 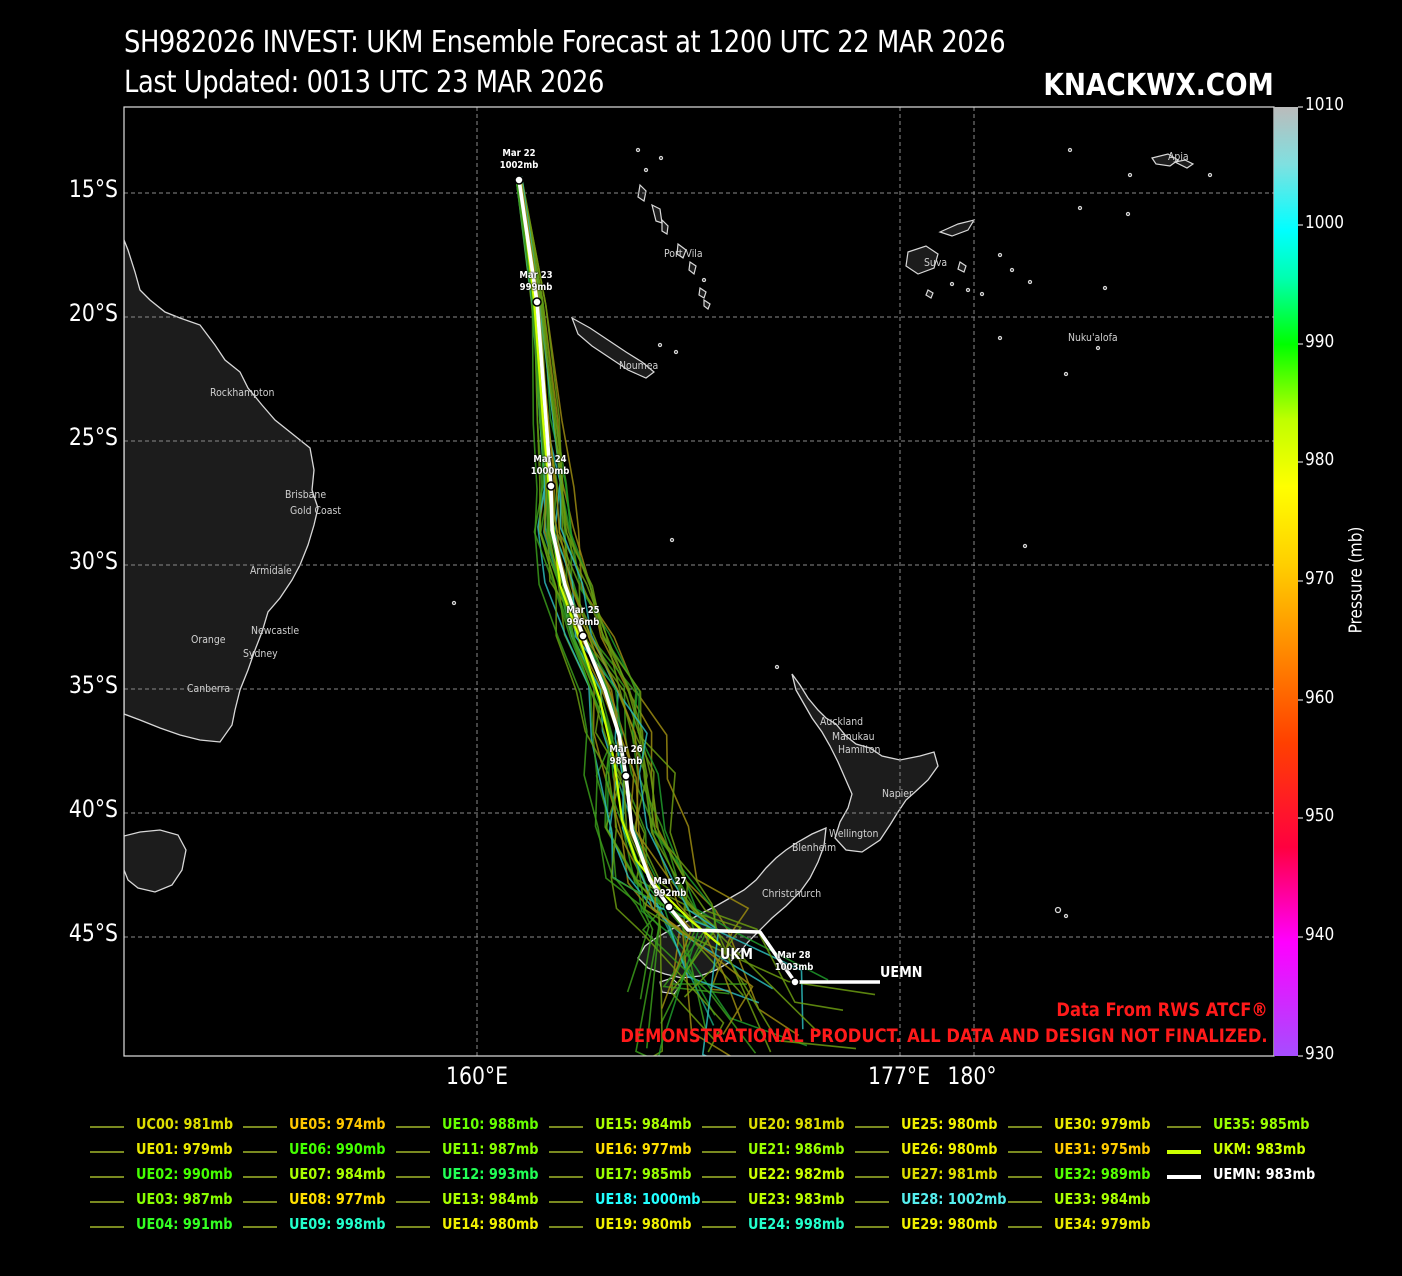 I want to click on lat-label: 20°S, so click(x=93, y=313).